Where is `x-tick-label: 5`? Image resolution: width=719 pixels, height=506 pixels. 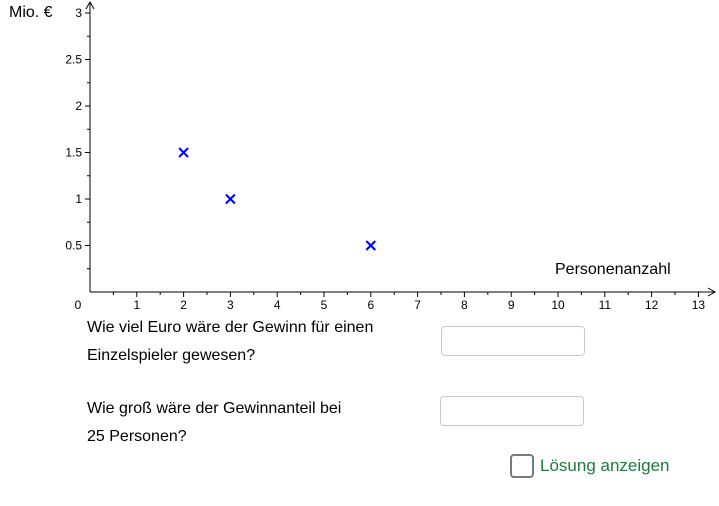 x-tick-label: 5 is located at coordinates (324, 305).